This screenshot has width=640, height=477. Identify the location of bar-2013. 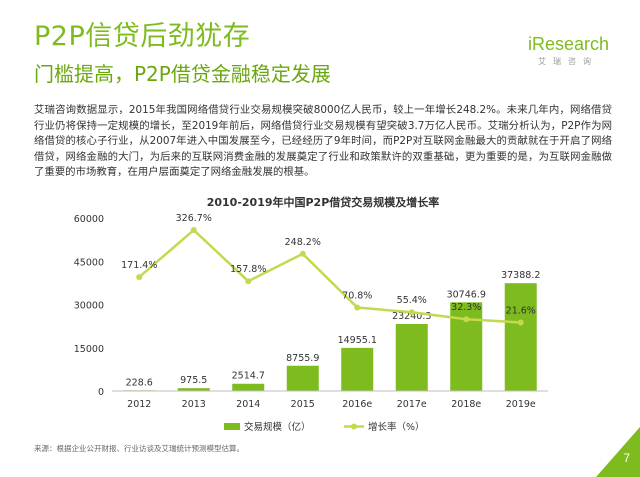
(193, 389).